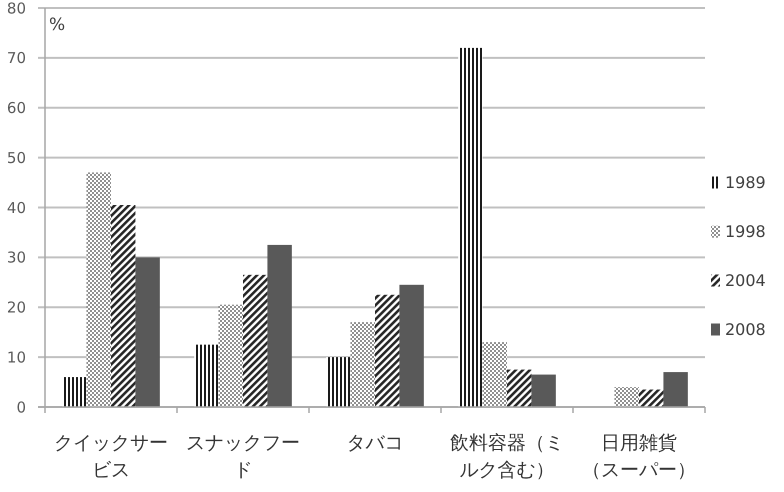 The height and width of the screenshot is (492, 784). What do you see at coordinates (16, 207) in the screenshot?
I see `y-tick-label: 40` at bounding box center [16, 207].